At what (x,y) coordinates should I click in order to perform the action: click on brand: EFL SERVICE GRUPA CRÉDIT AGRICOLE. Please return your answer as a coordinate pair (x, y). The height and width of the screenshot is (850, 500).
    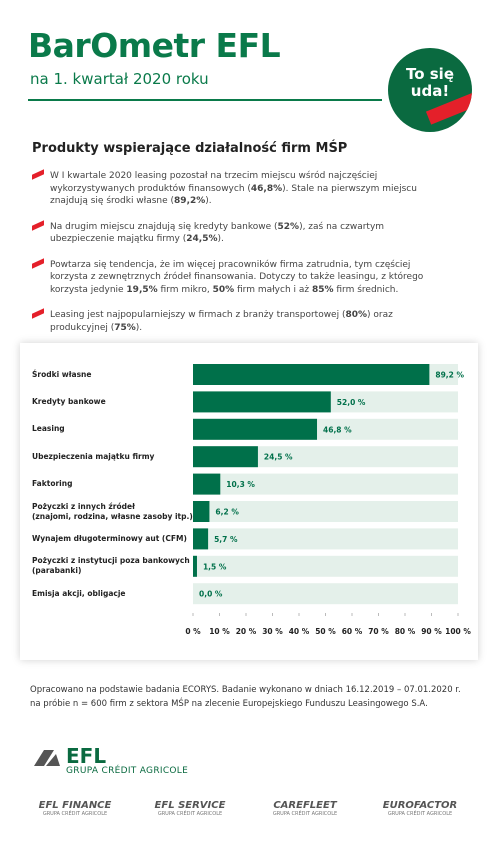
    Looking at the image, I should click on (190, 808).